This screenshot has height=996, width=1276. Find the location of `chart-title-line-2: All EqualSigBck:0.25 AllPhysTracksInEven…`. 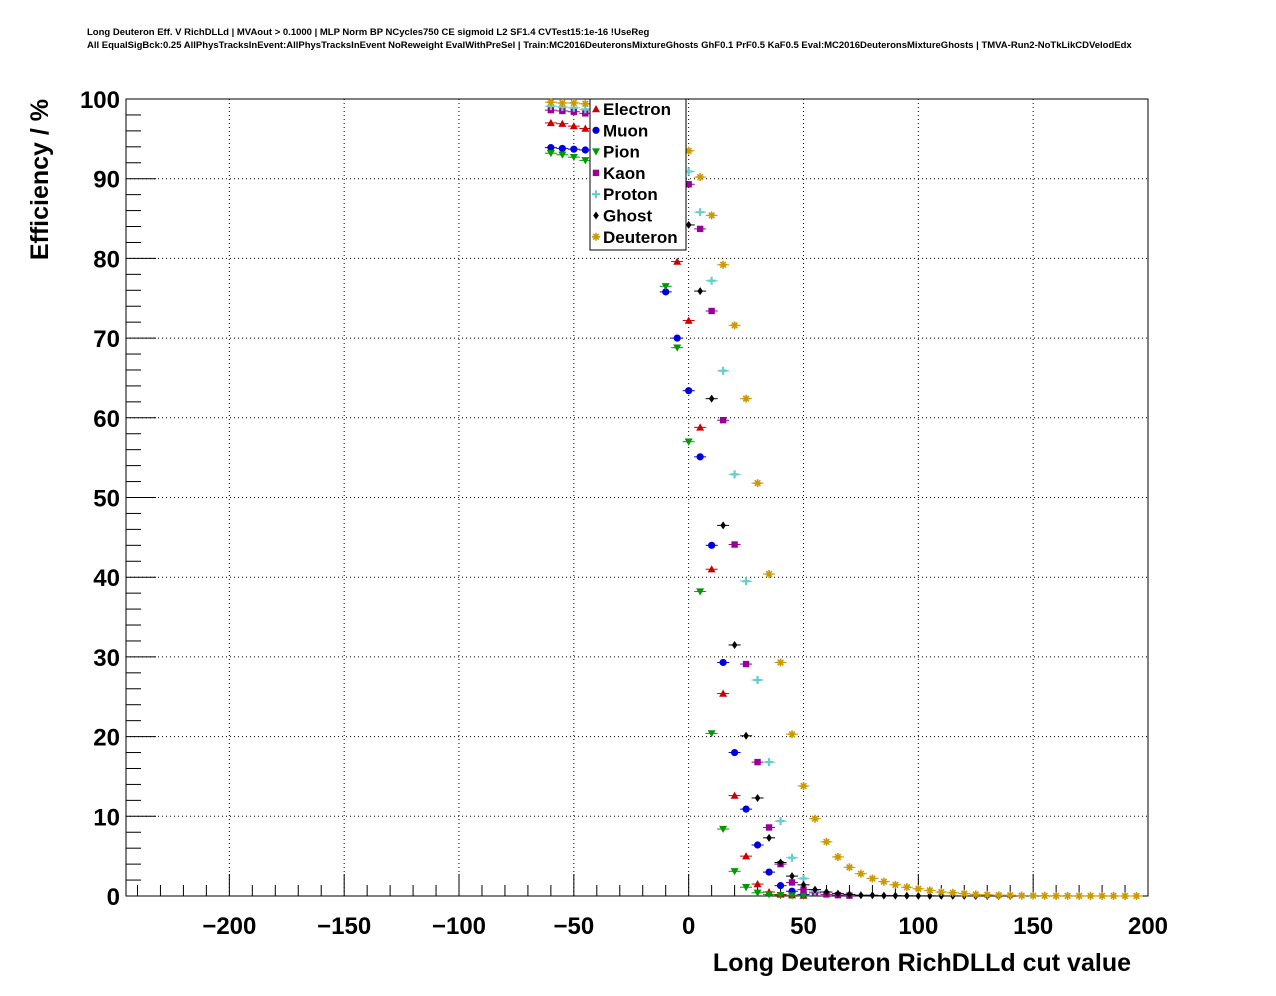

chart-title-line-2: All EqualSigBck:0.25 AllPhysTracksInEven… is located at coordinates (609, 45).